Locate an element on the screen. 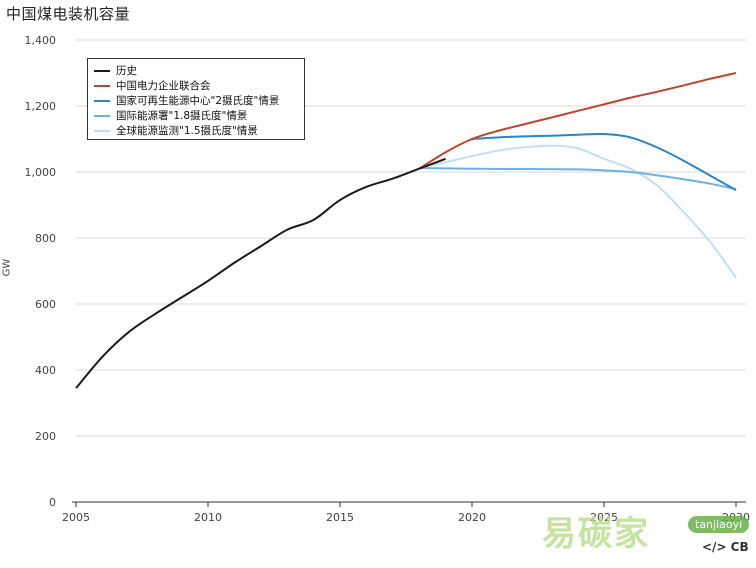 The height and width of the screenshot is (568, 756). watermark-code: </> CB is located at coordinates (725, 547).